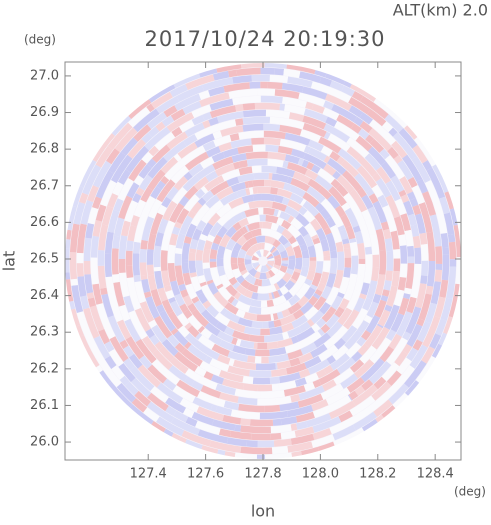 The image size is (491, 525). I want to click on y-tick-label: 26.8, so click(44, 149).